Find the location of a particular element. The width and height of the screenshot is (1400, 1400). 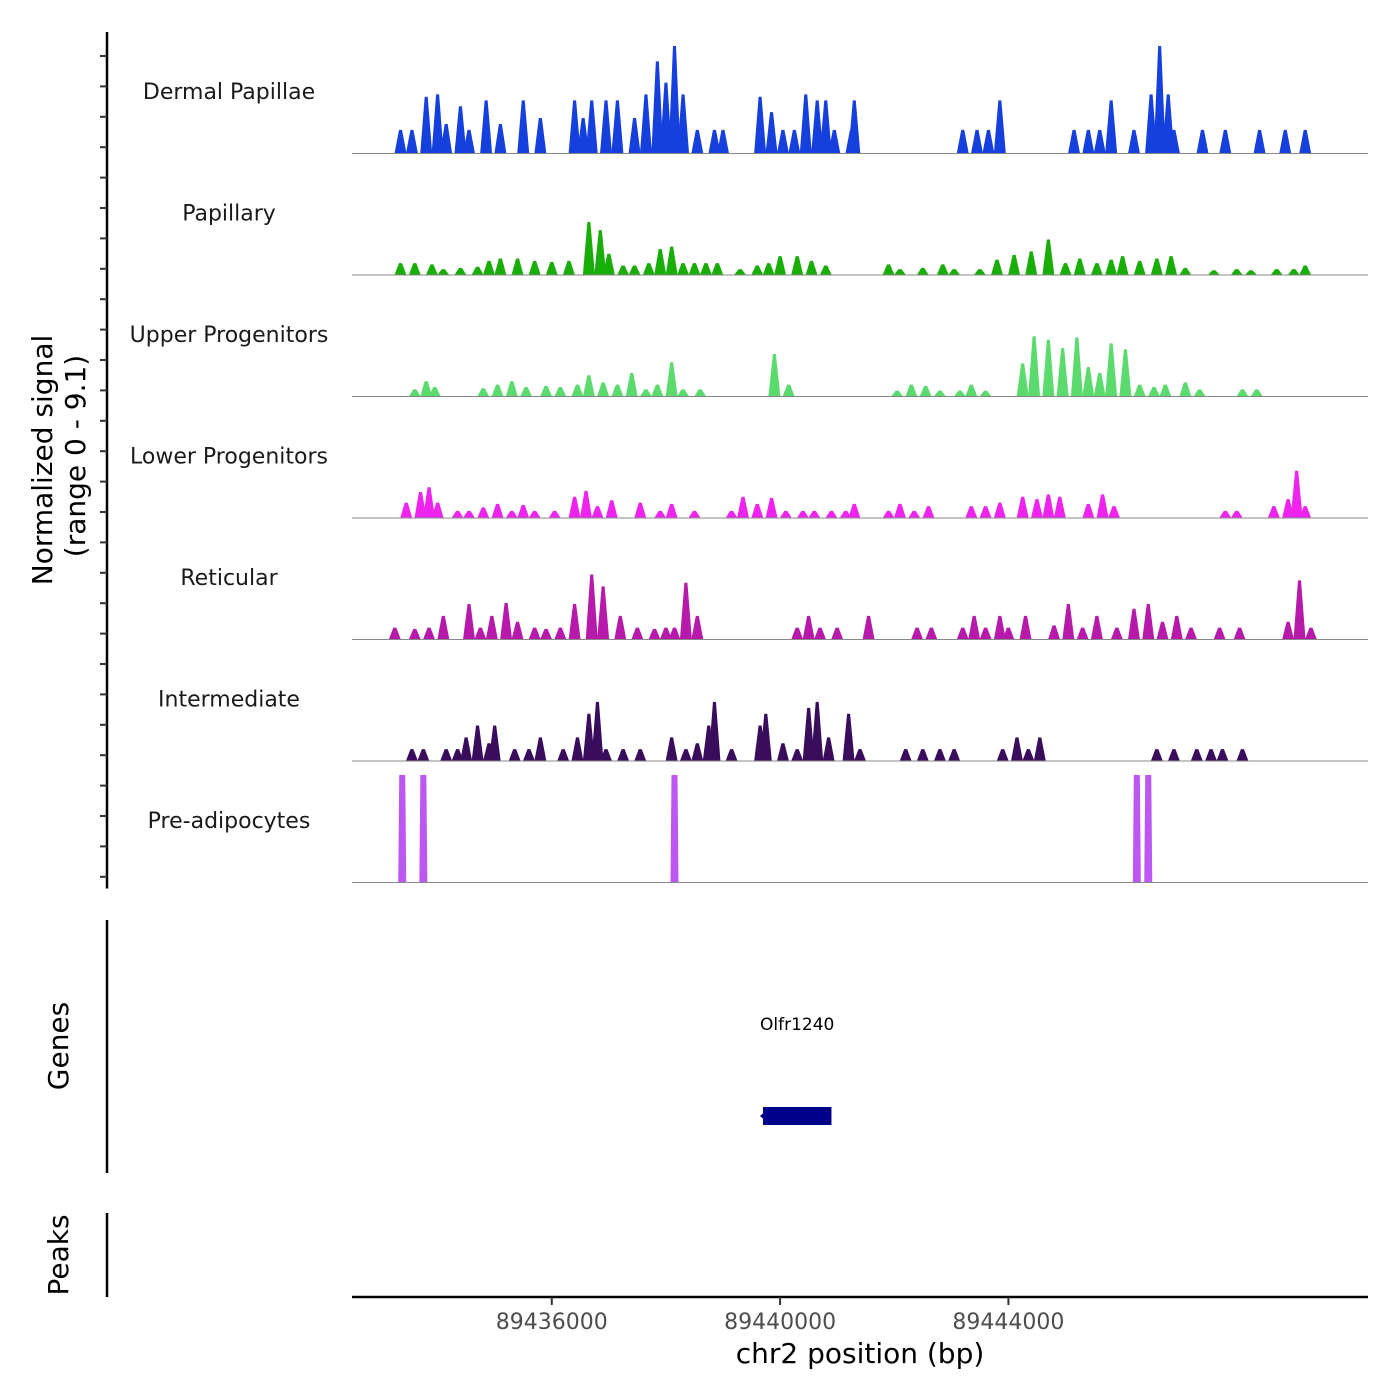

track-label-papillary: Papillary is located at coordinates (229, 213).